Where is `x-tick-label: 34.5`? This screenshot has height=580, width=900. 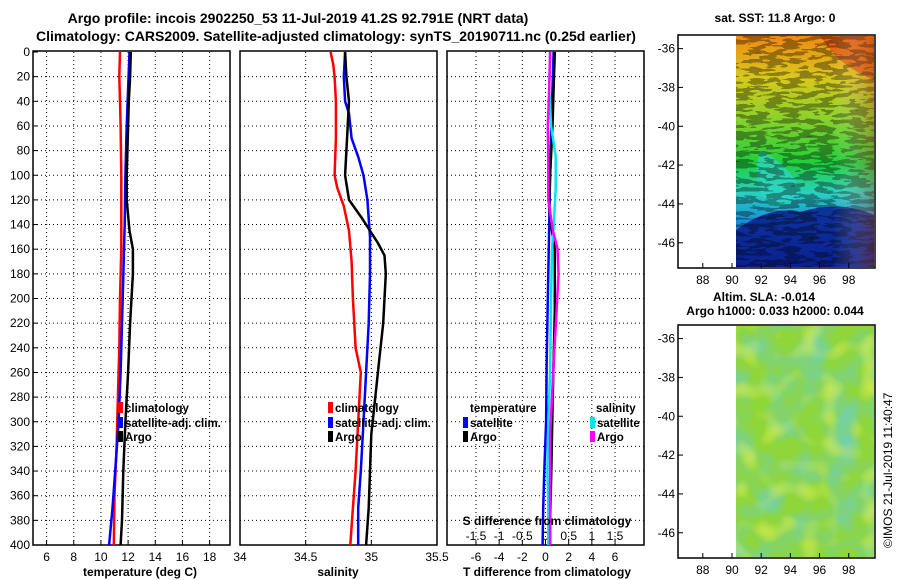 x-tick-label: 34.5 is located at coordinates (306, 557).